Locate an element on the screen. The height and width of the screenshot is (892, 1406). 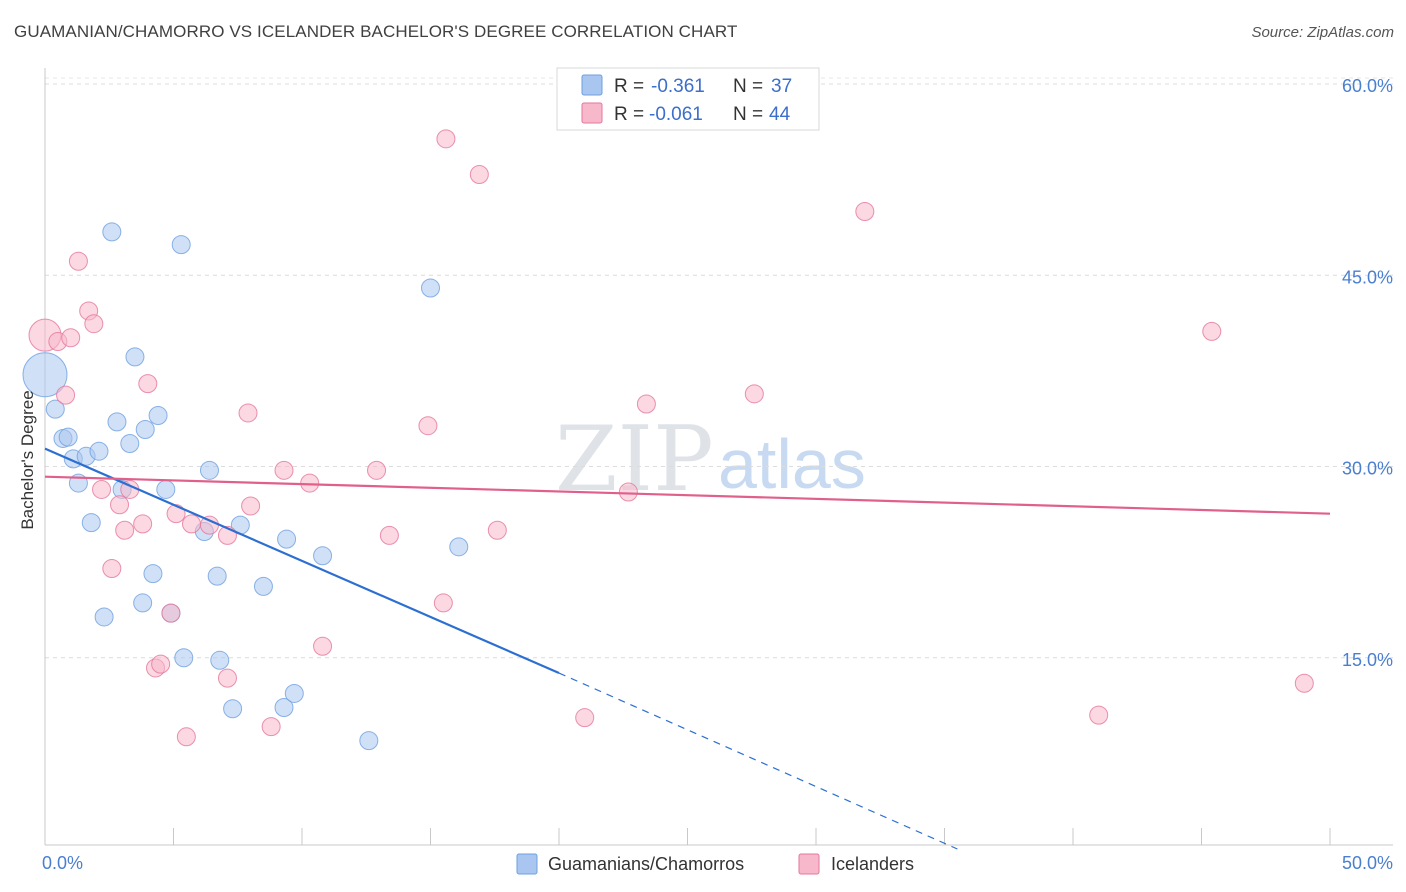
legend-r-value-1: -0.361 is located at coordinates (678, 86).